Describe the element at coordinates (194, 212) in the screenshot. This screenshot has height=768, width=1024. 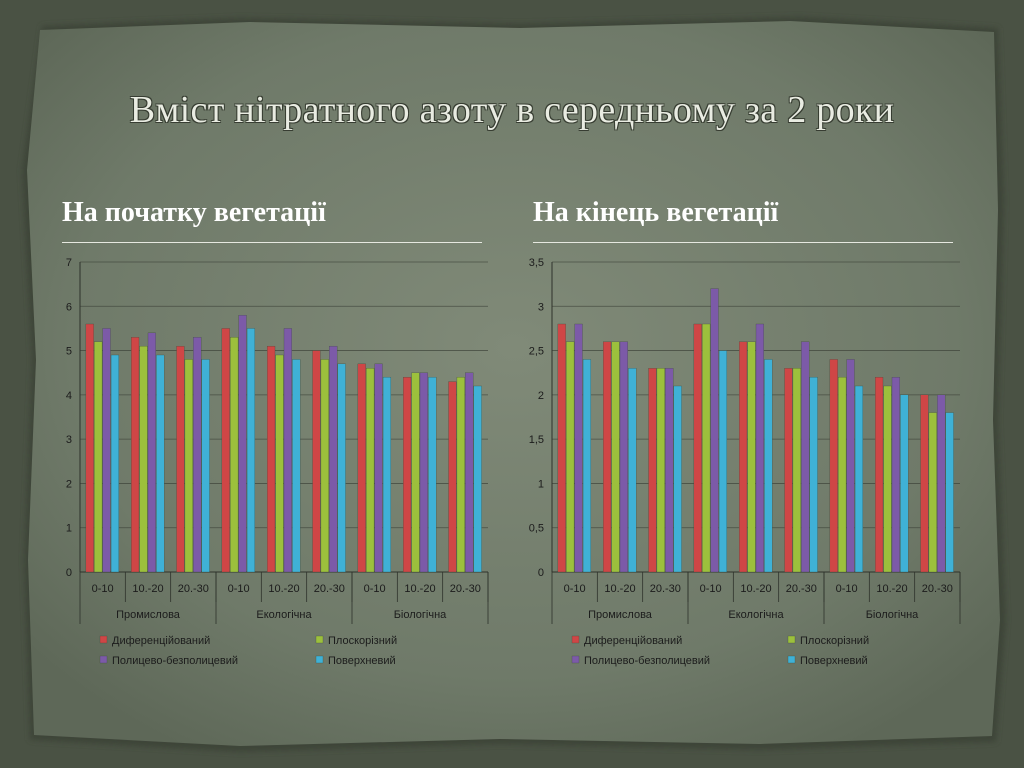
I see `left-heading: На початку вегетації` at that location.